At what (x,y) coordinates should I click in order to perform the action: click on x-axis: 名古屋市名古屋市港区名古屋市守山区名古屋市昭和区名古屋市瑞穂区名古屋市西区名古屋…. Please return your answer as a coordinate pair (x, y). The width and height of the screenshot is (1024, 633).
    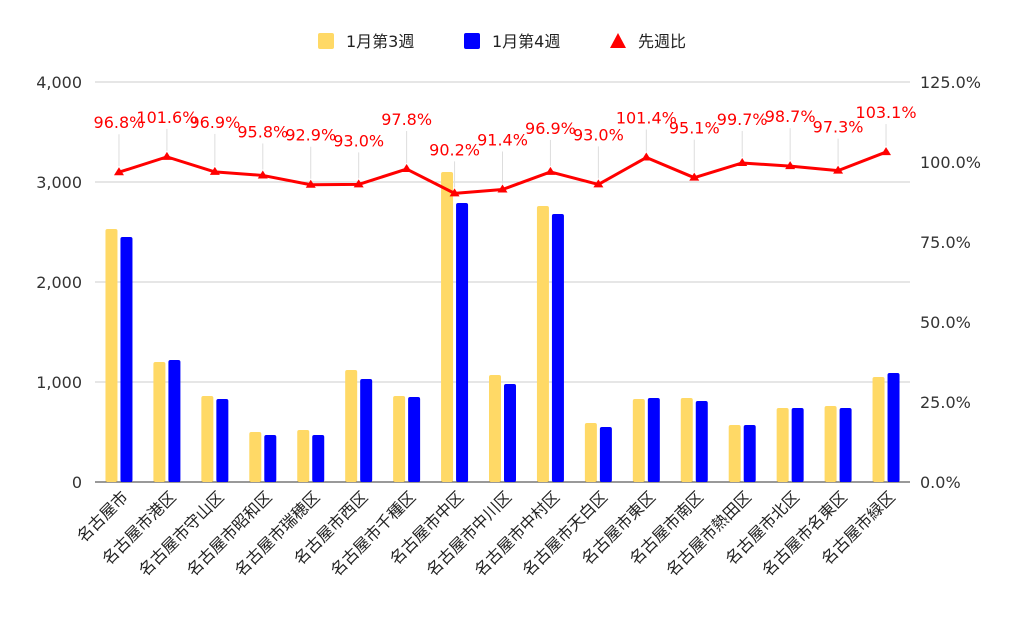
    Looking at the image, I should click on (486, 533).